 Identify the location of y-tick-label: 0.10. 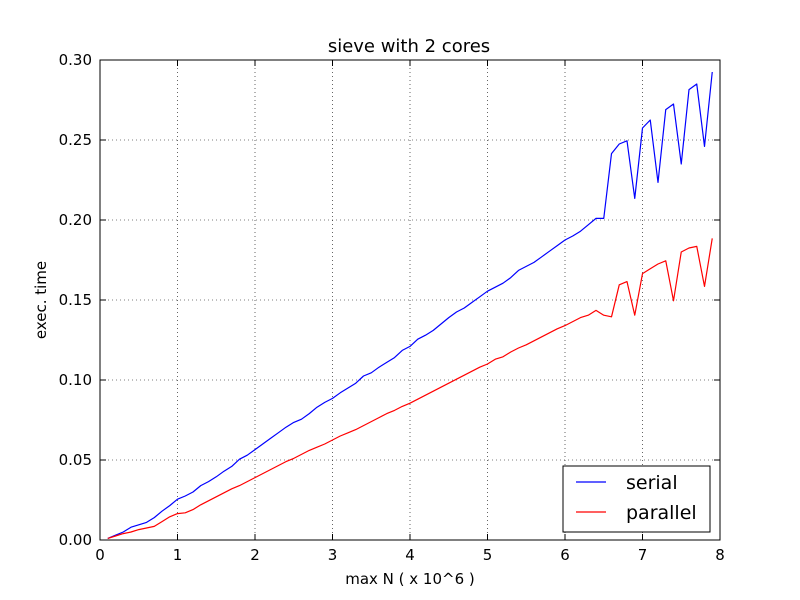
(75, 380).